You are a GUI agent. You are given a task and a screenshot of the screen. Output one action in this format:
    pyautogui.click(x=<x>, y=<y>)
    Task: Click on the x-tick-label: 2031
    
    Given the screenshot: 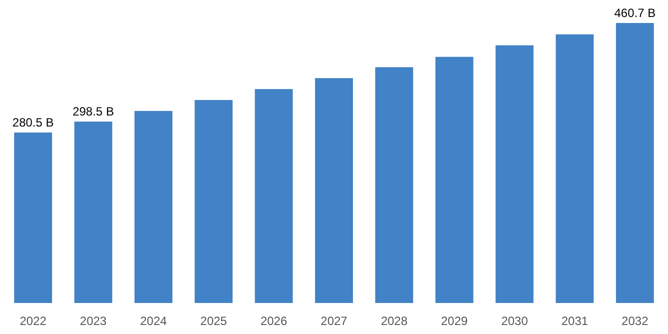 What is the action you would take?
    pyautogui.click(x=574, y=321)
    